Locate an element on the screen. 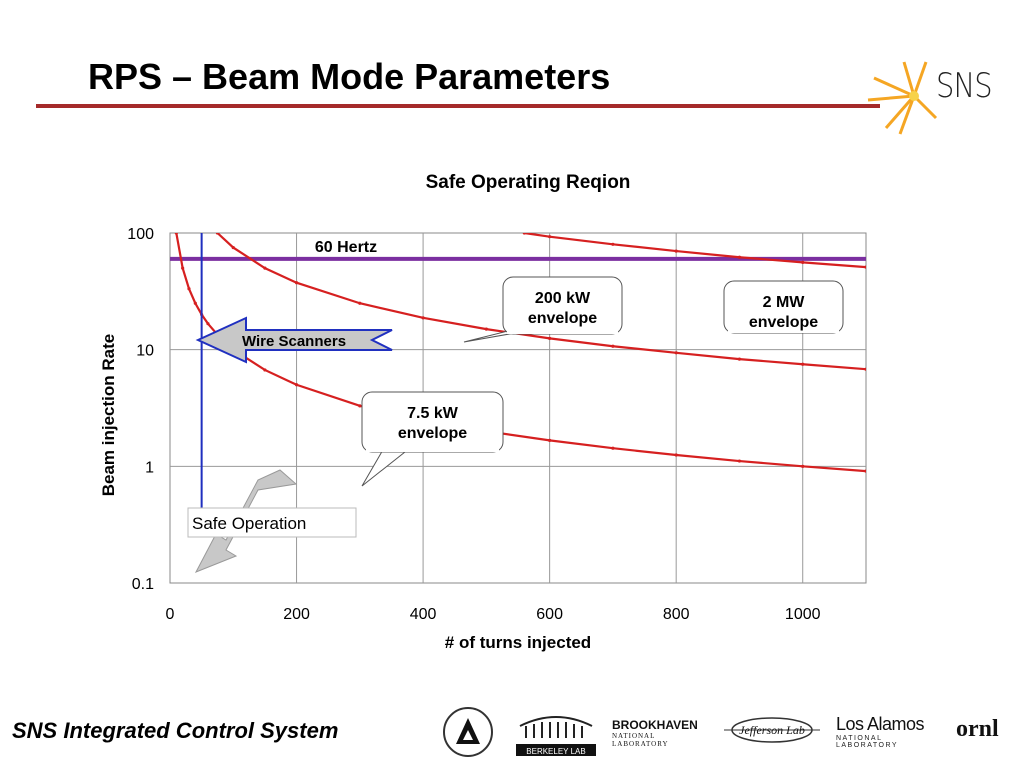  wire-scanners-arrow-icon is located at coordinates (294, 340).